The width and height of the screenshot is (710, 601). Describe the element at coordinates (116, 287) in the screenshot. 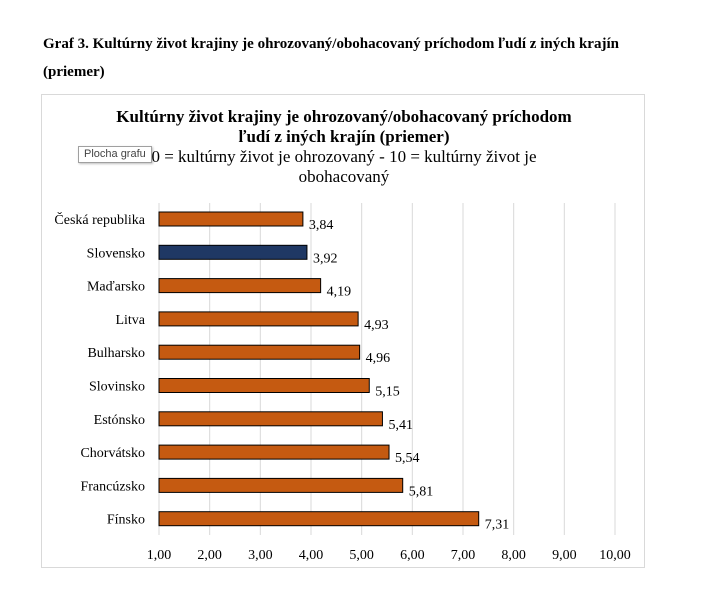

I see `category-label: Maďarsko` at that location.